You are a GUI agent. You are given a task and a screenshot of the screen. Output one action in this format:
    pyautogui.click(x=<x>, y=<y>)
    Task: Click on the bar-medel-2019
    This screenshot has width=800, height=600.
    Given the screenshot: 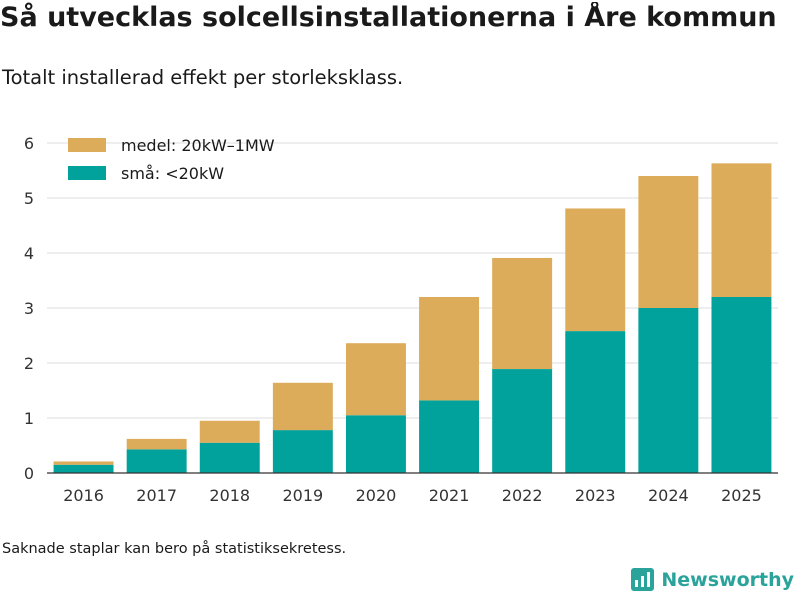 What is the action you would take?
    pyautogui.click(x=302, y=406)
    